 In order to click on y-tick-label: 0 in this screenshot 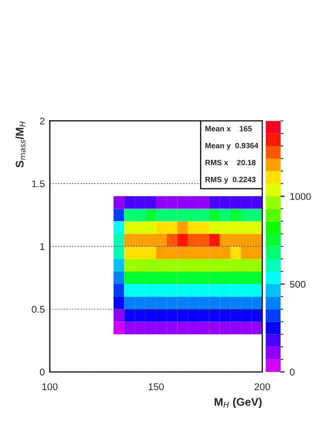, I will do `click(42, 372)`.